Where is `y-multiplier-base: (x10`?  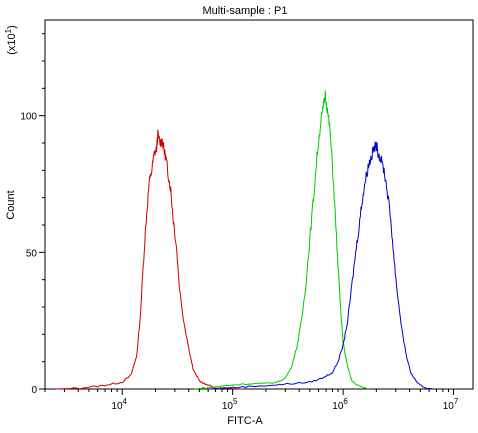 y-multiplier-base: (x10 is located at coordinates (12, 43).